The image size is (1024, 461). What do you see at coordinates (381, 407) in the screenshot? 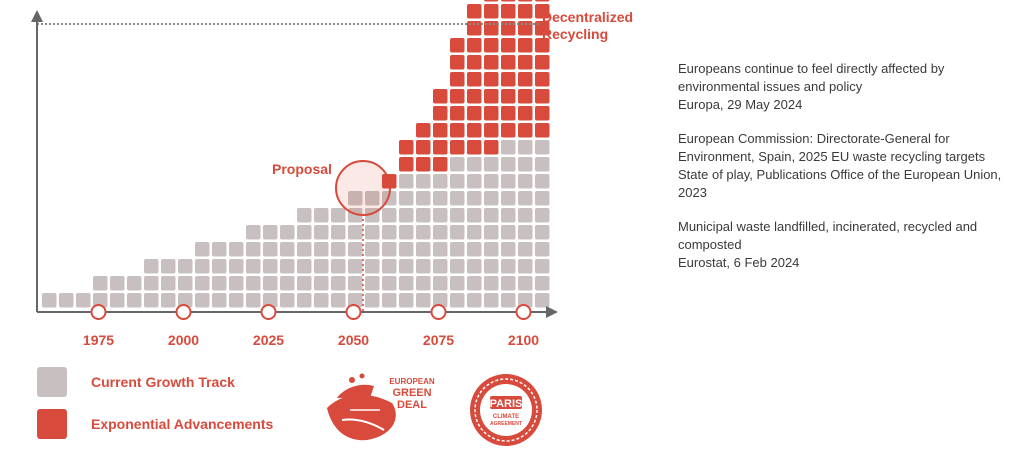
I see `european-green-deal-logo: EUROPEAN GREEN DEAL` at bounding box center [381, 407].